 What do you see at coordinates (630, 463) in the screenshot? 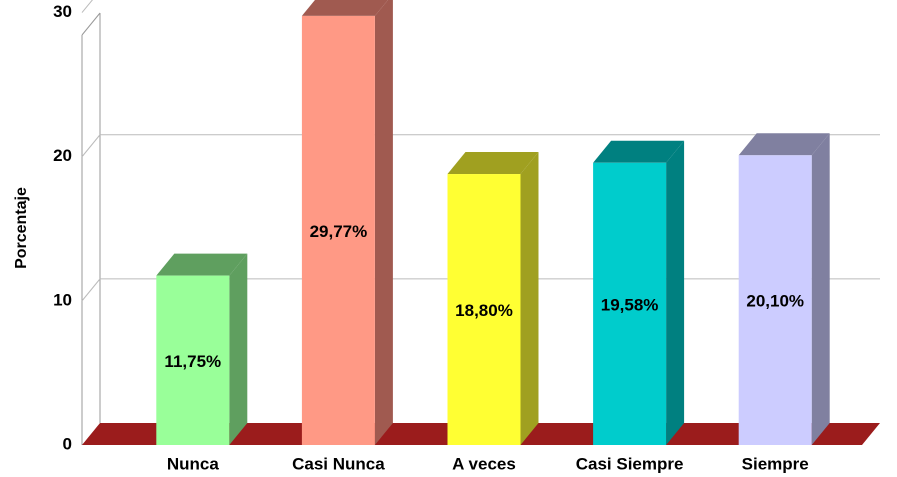
I see `x-tick-label: Casi Siempre` at bounding box center [630, 463].